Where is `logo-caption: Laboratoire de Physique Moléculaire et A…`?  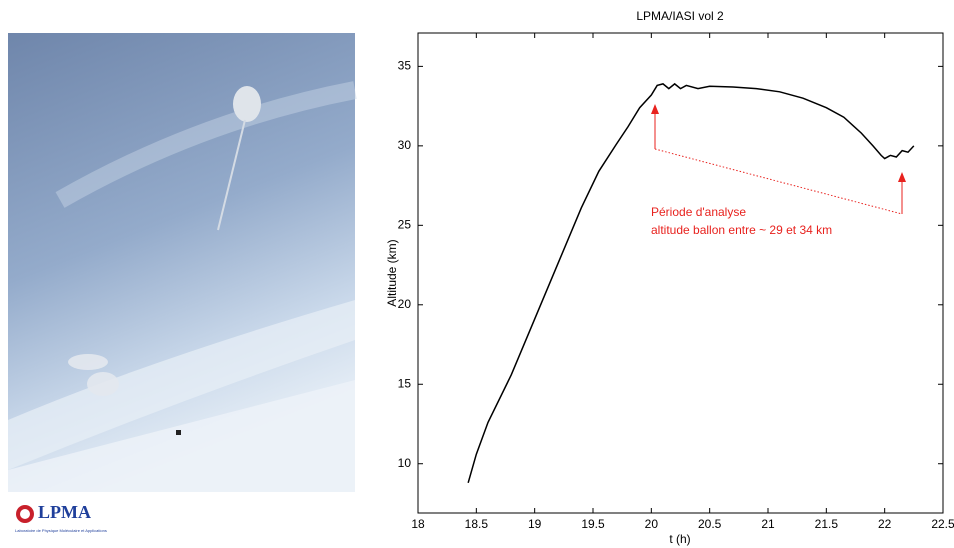
logo-caption: Laboratoire de Physique Moléculaire et A… is located at coordinates (61, 530).